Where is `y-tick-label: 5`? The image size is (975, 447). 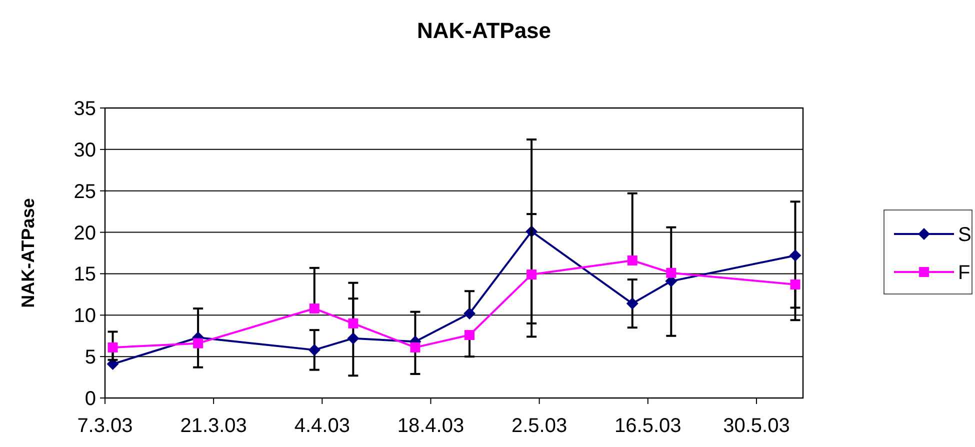 y-tick-label: 5 is located at coordinates (90, 357).